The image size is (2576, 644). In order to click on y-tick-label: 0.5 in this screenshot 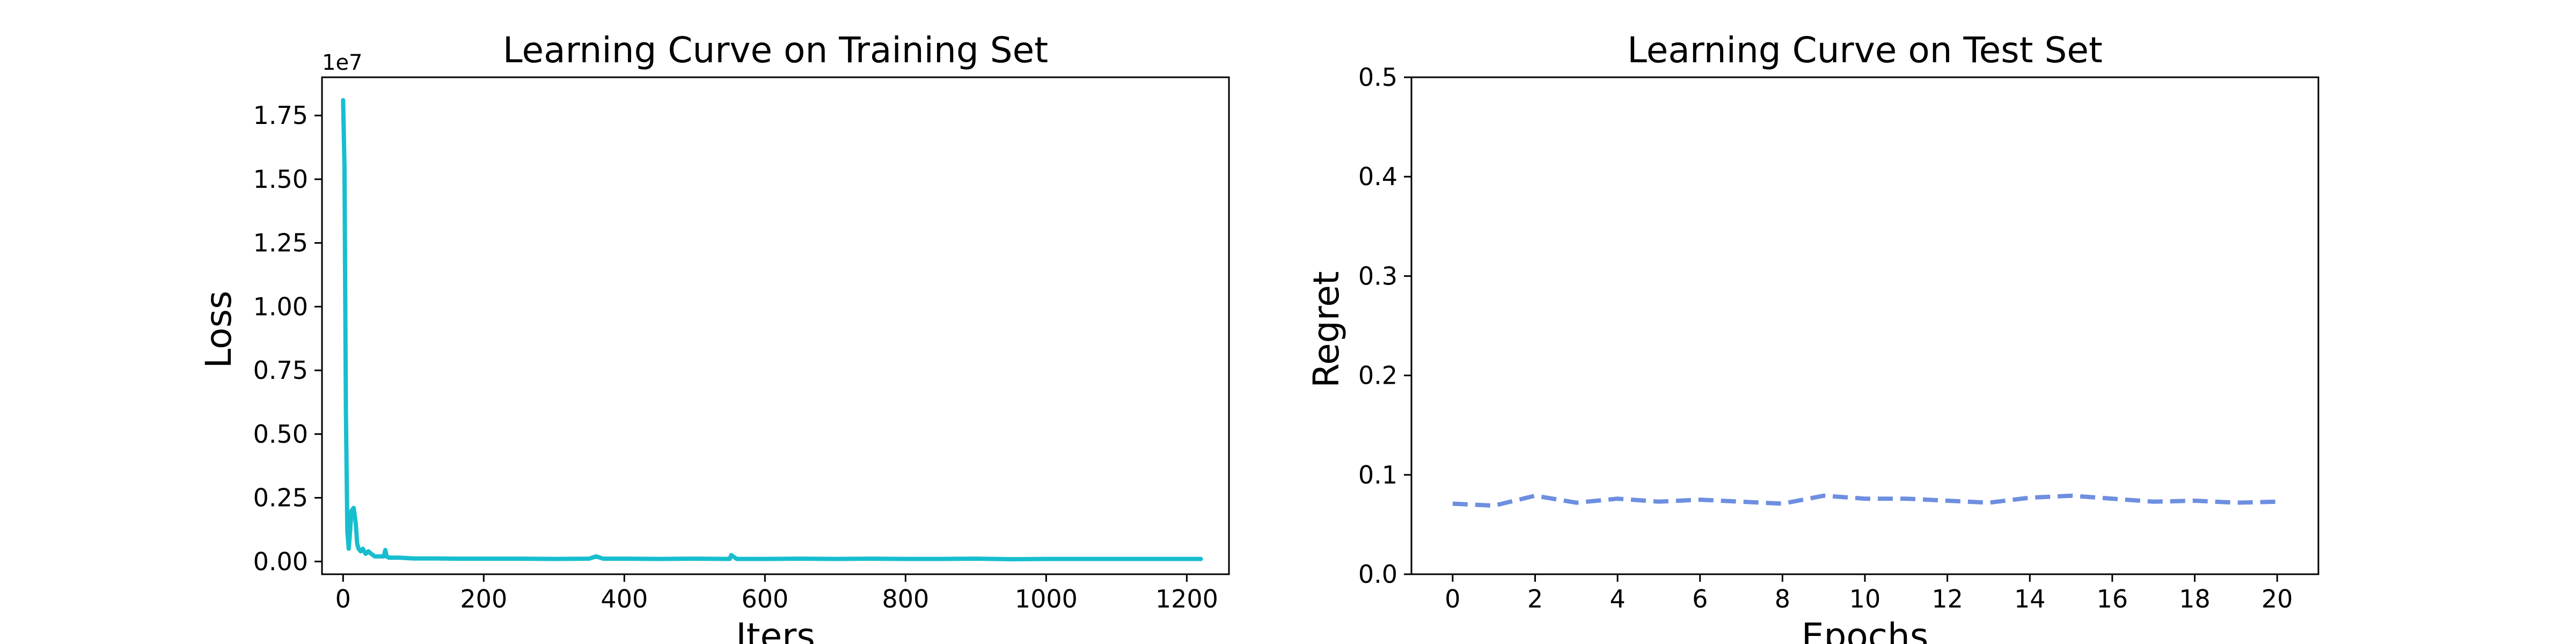, I will do `click(1377, 77)`.